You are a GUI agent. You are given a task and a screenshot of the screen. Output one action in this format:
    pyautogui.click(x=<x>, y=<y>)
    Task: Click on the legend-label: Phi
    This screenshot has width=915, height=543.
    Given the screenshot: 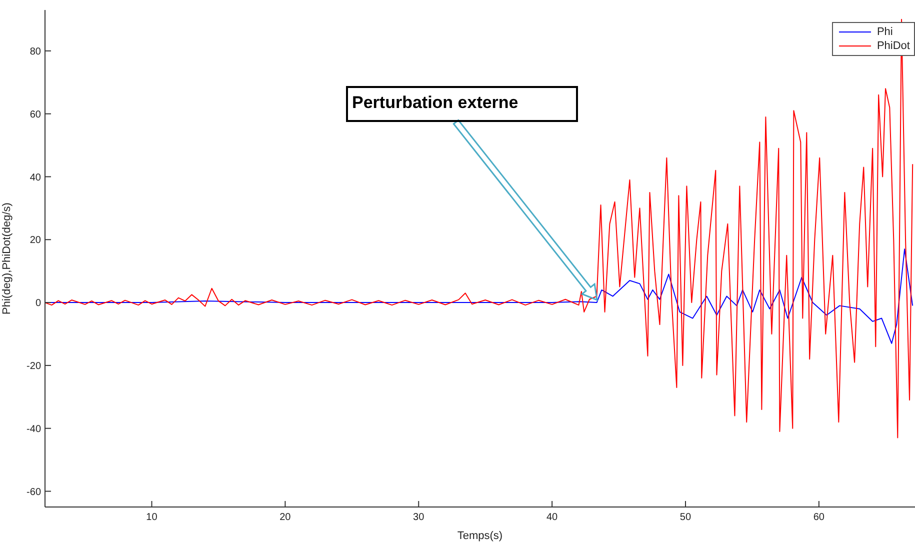 What is the action you would take?
    pyautogui.click(x=884, y=32)
    